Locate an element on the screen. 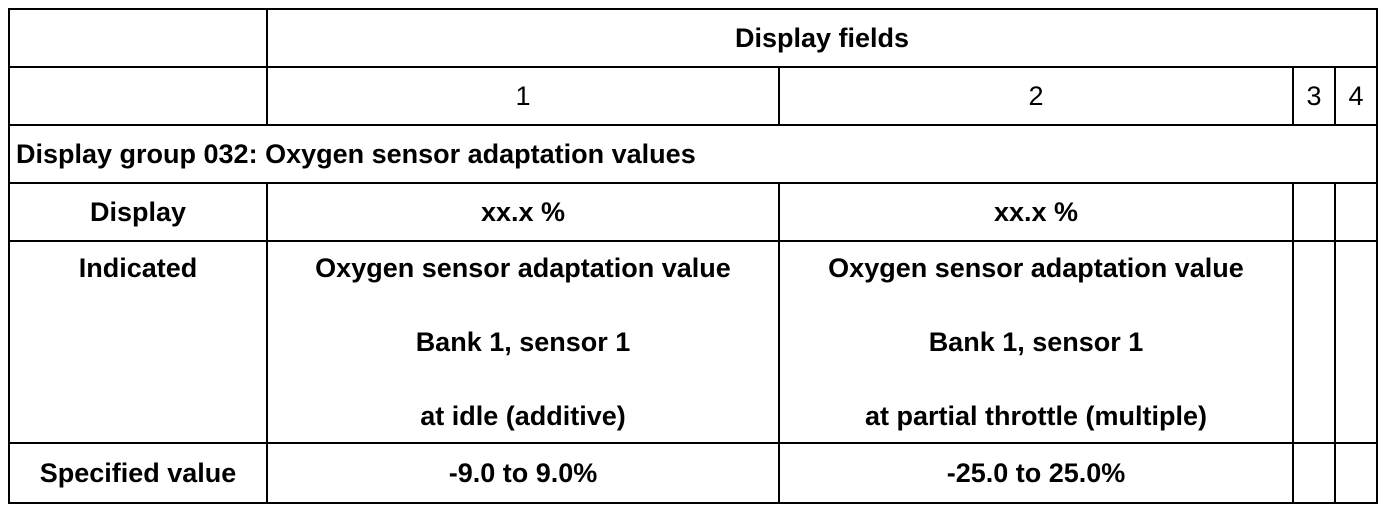 Image resolution: width=1392 pixels, height=512 pixels. field-number-row: 1 2 3 4 is located at coordinates (693, 96).